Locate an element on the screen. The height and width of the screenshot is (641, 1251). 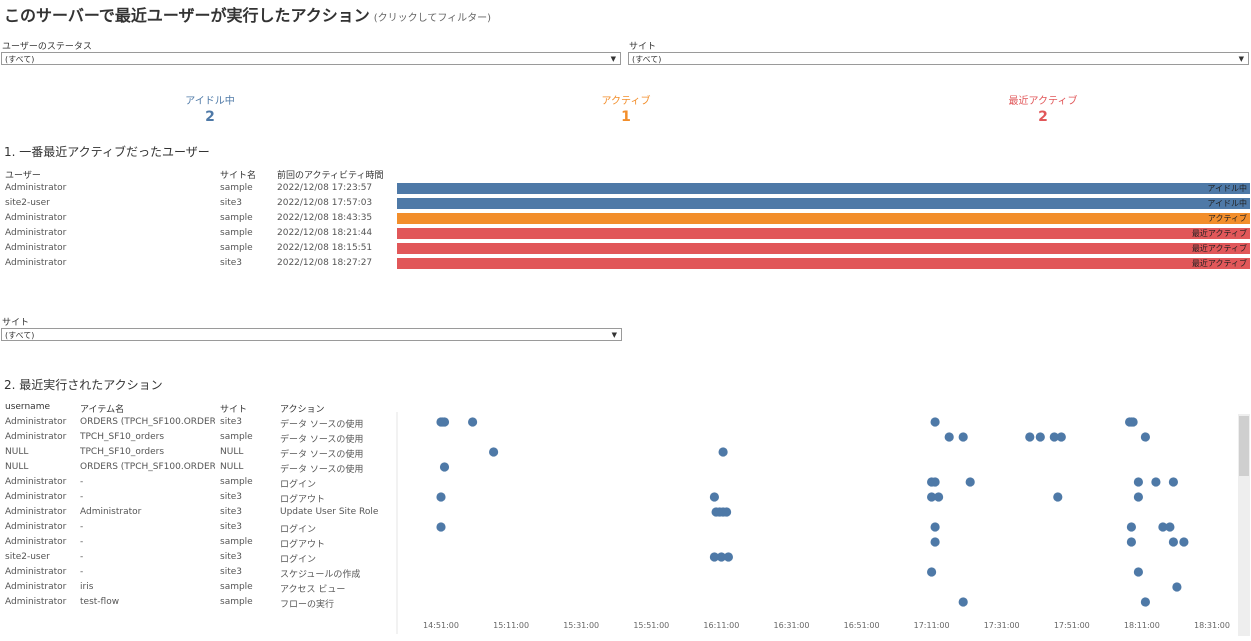
scrollbar-thumb is located at coordinates (1244, 446).